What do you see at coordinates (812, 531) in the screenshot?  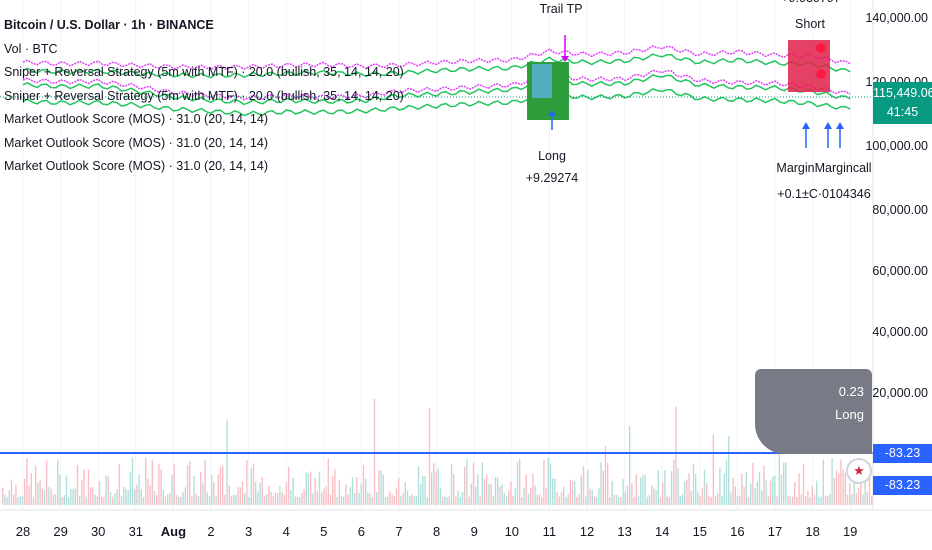 I see `time-tick: 18` at bounding box center [812, 531].